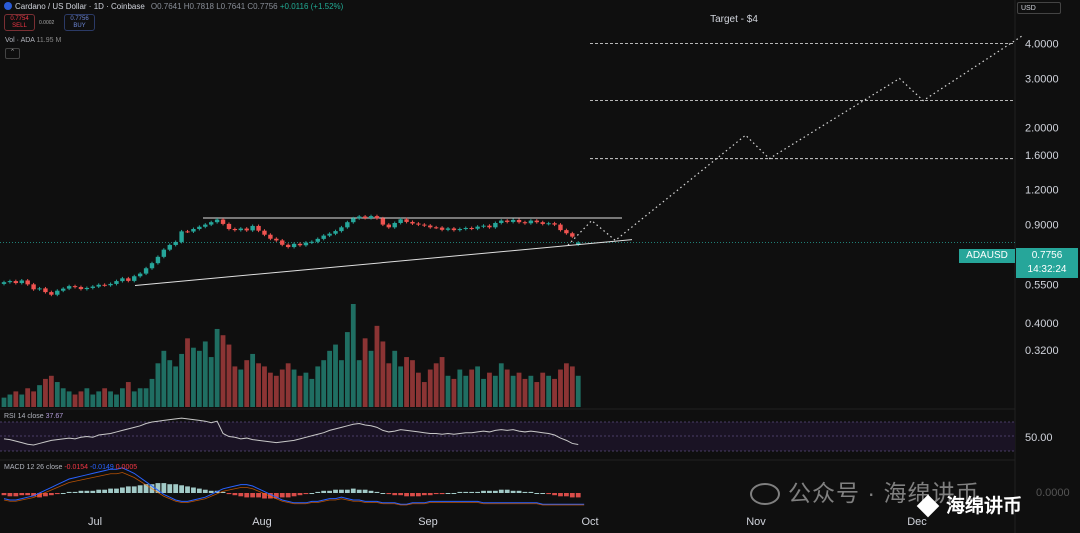 The image size is (1080, 533). I want to click on bar-countdown: 14:32:24, so click(1047, 269).